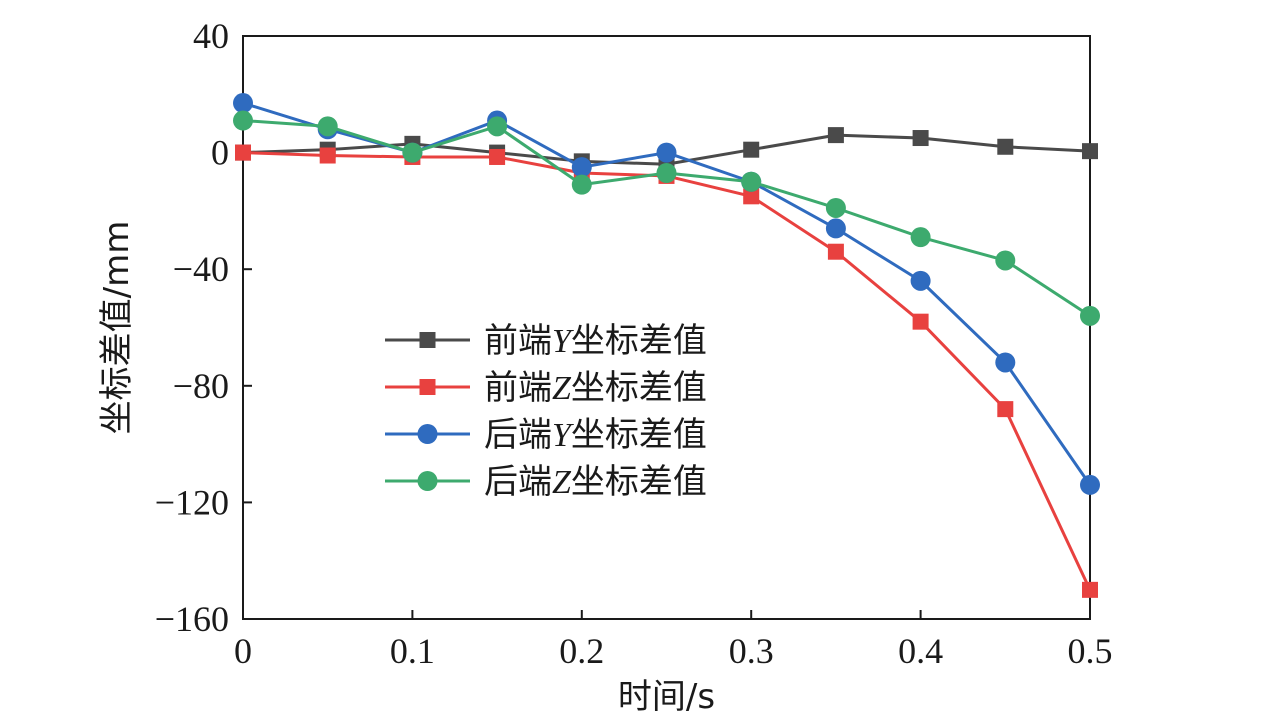 This screenshot has width=1276, height=723. I want to click on x-tick-label: 0.2, so click(581, 651).